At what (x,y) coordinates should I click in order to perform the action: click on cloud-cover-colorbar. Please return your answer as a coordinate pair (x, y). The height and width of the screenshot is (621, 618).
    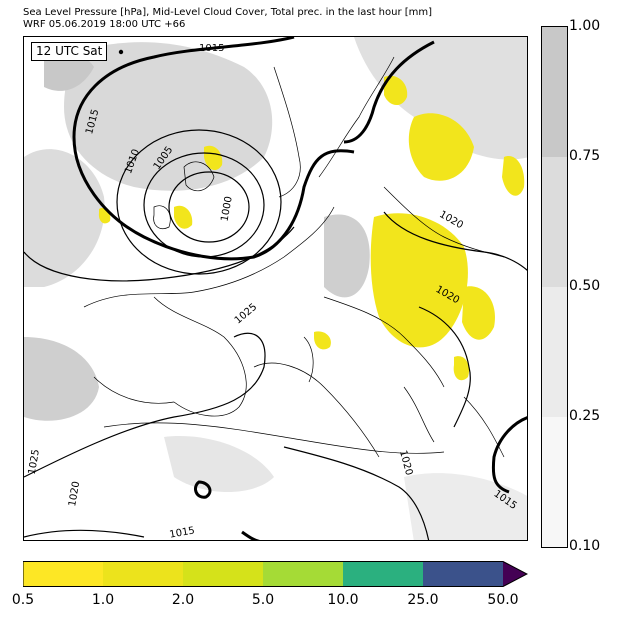
    Looking at the image, I should click on (554, 287).